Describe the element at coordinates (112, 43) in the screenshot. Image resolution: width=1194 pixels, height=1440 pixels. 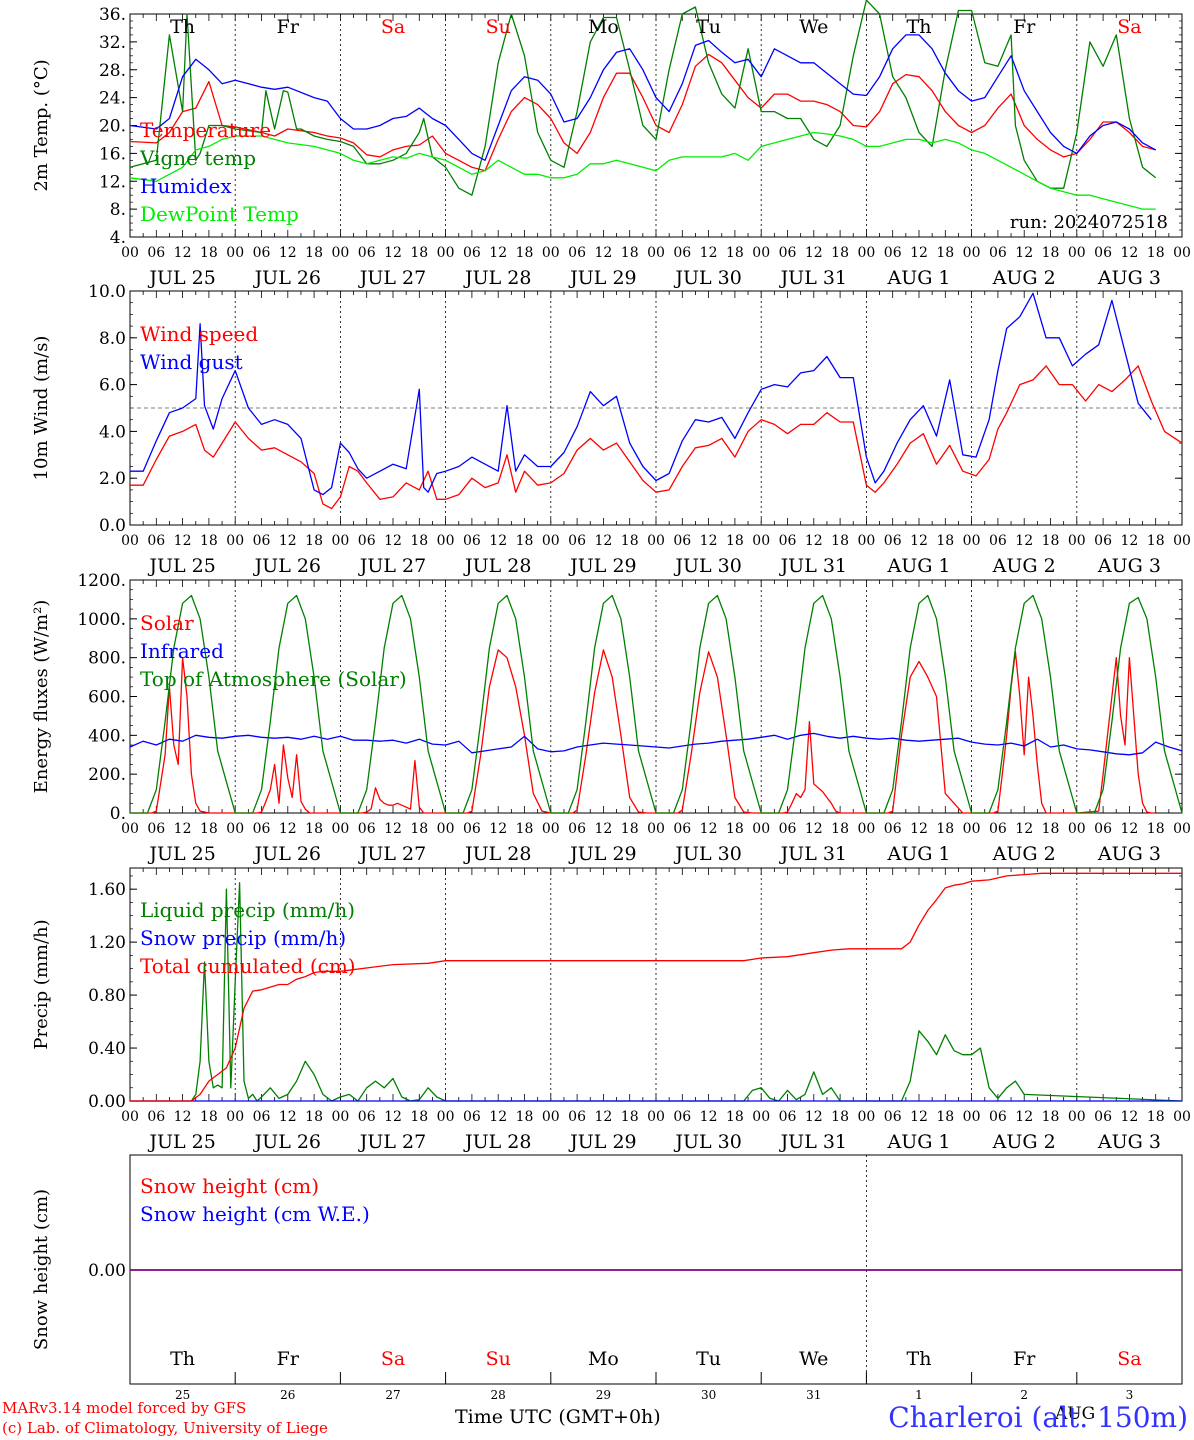
I see `y-tick-label: 32.` at that location.